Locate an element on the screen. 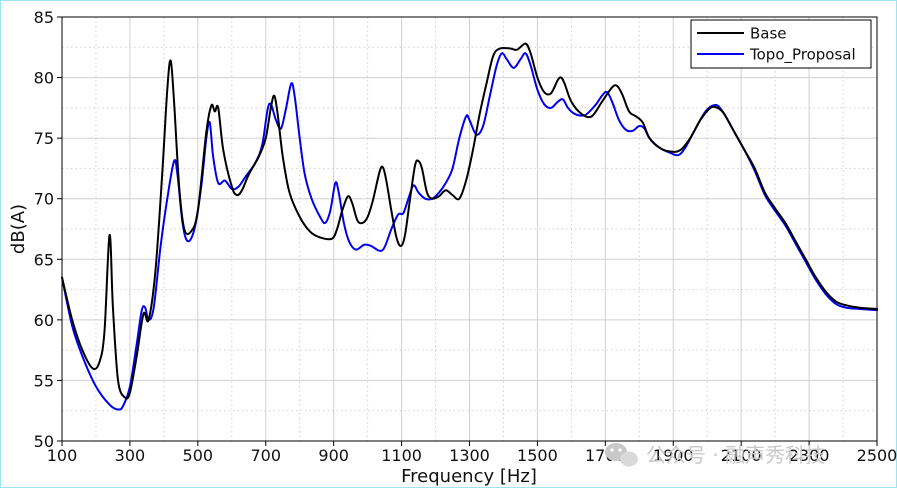 This screenshot has height=488, width=897. legend-box is located at coordinates (781, 44).